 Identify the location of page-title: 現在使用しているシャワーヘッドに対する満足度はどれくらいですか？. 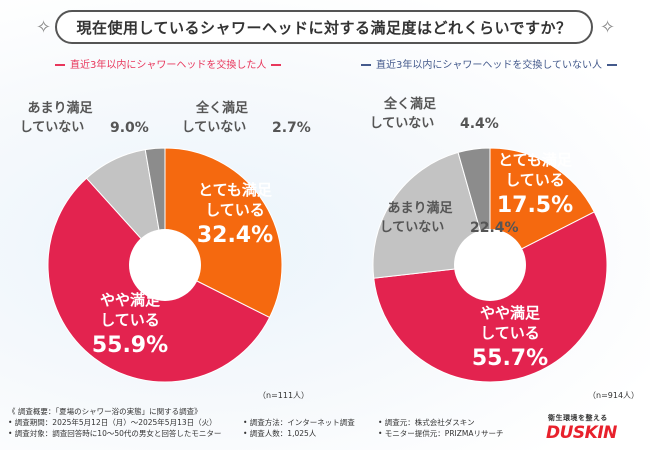
(324, 27).